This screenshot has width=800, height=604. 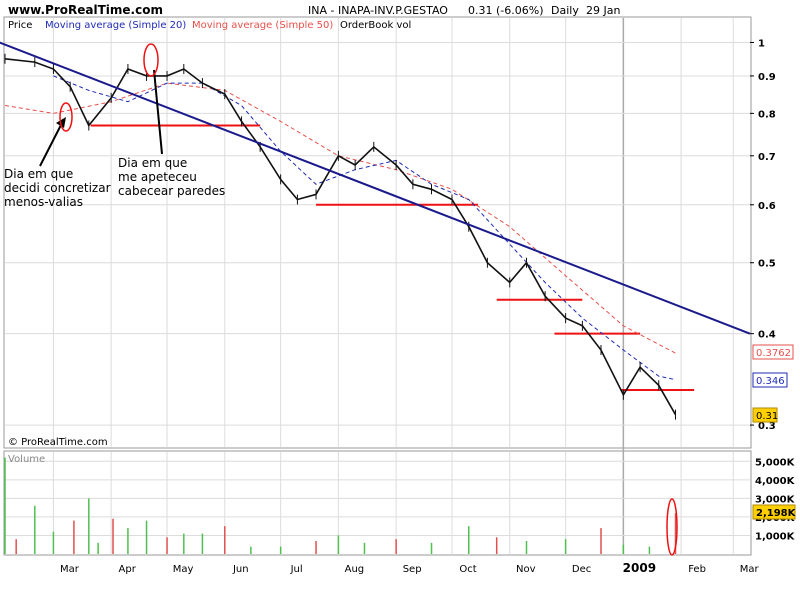 I want to click on x-tick-label: Aug, so click(x=355, y=569).